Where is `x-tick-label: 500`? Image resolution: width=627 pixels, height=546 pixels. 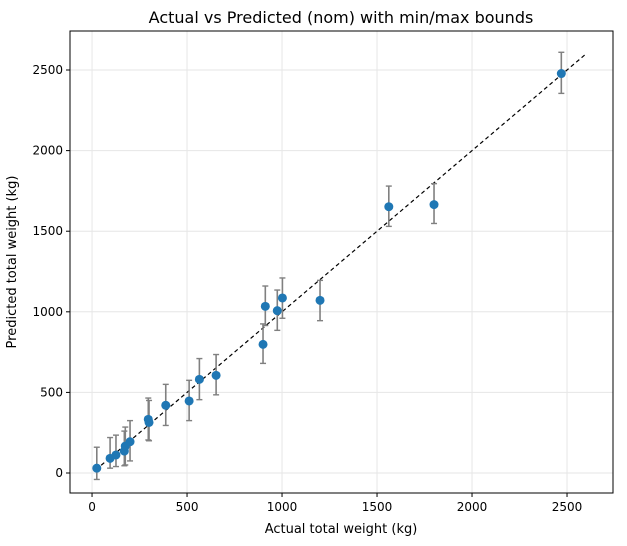
x-tick-label: 500 is located at coordinates (187, 507).